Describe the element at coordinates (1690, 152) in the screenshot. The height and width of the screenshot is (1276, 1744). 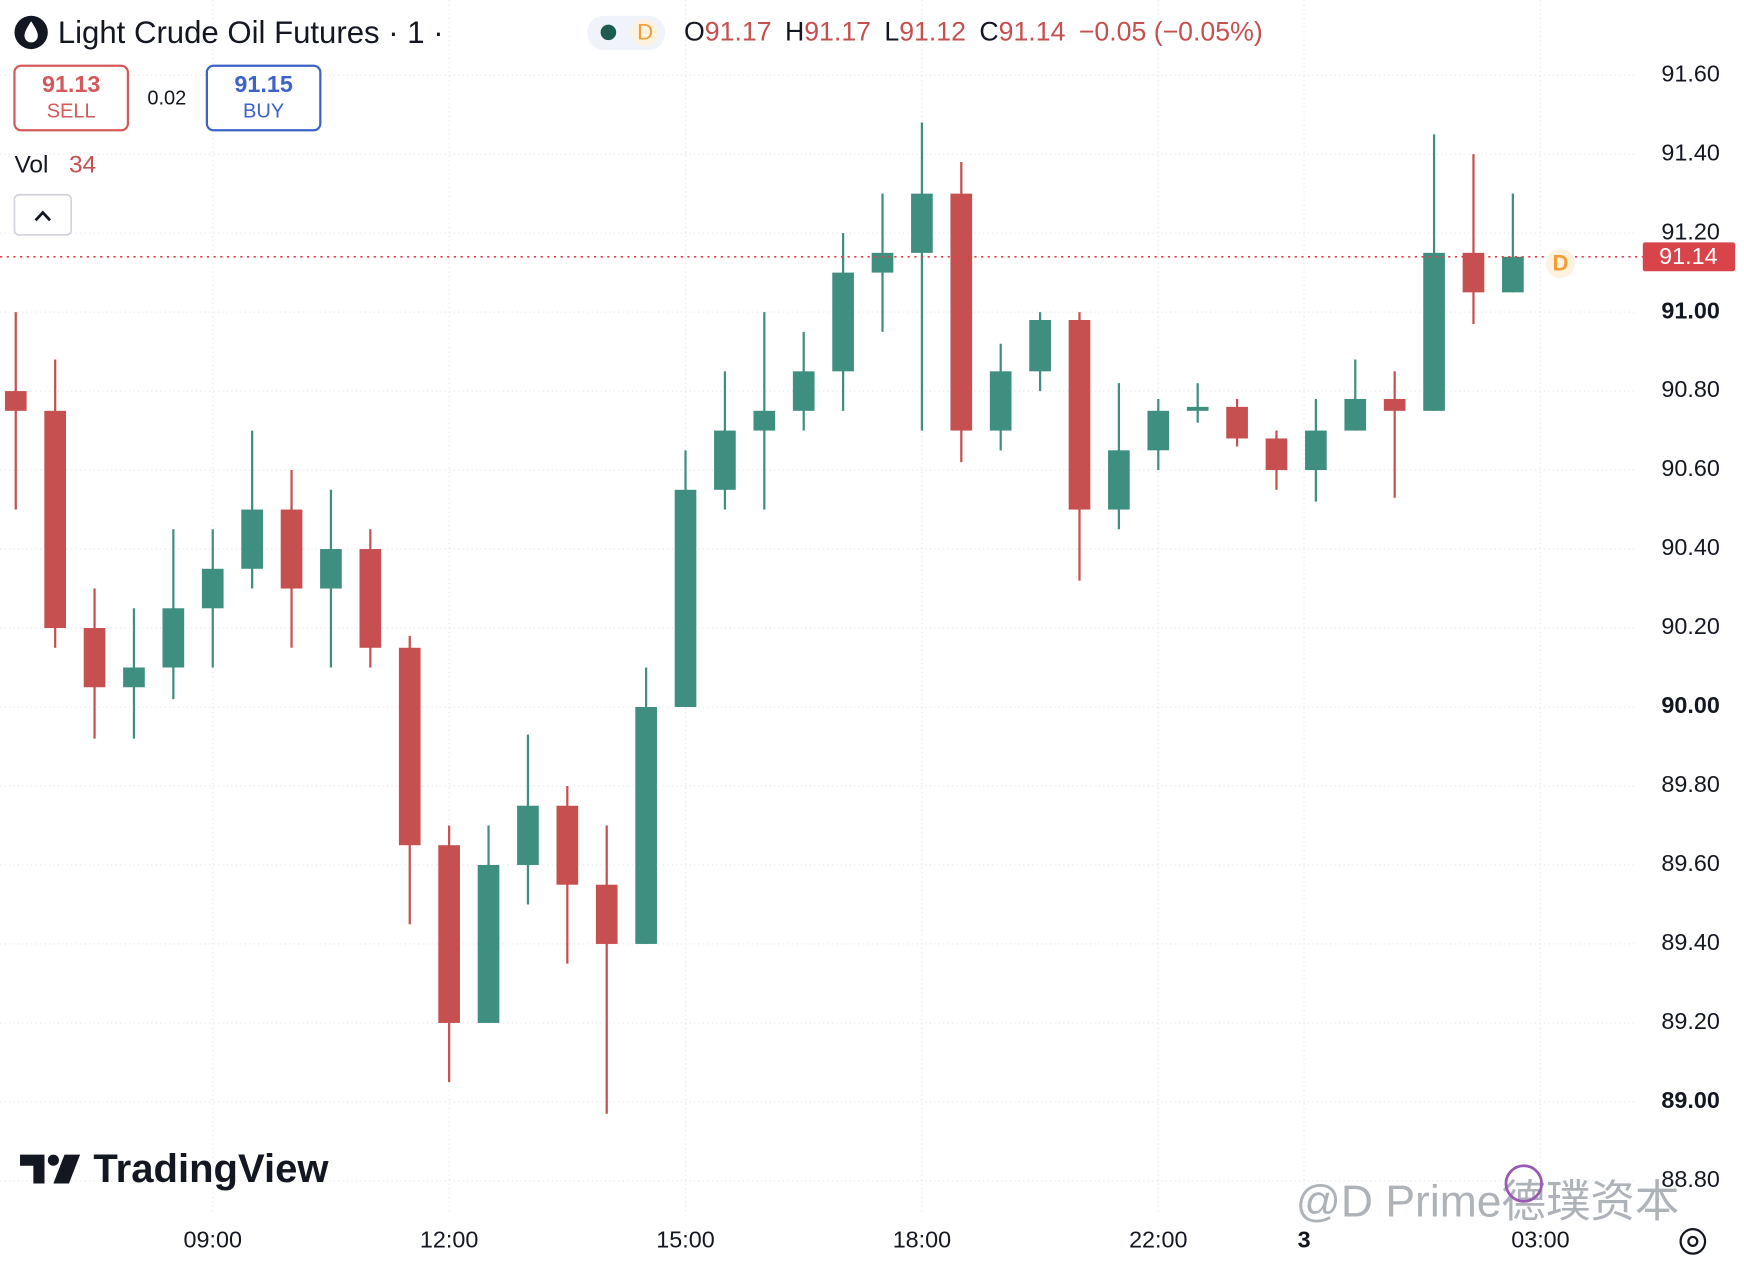
I see `y-tick-label: 91.40` at that location.